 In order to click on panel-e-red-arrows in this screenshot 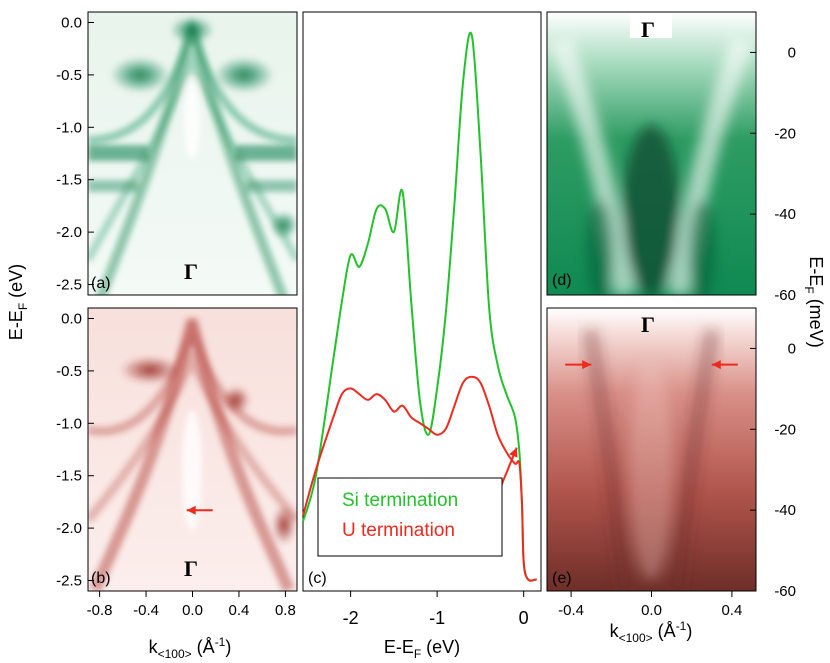, I will do `click(651, 365)`.